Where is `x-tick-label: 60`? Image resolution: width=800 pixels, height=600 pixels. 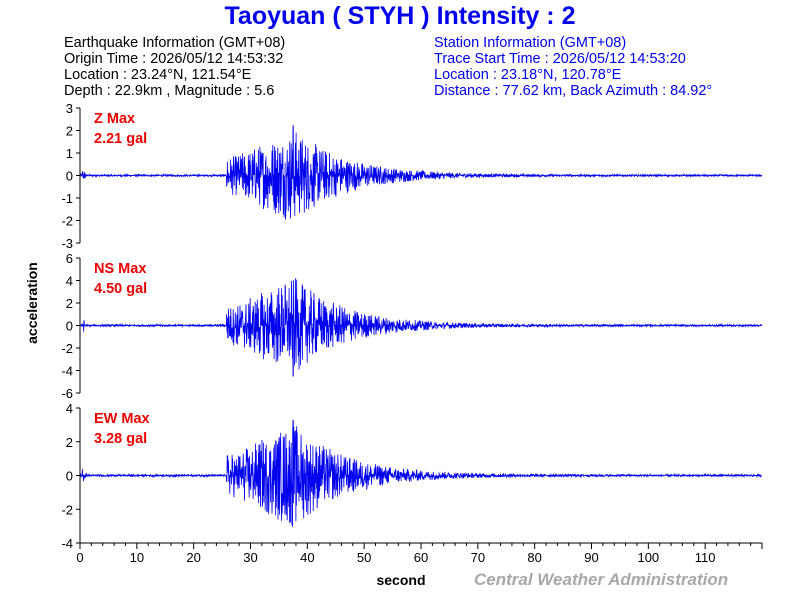
x-tick-label: 60 is located at coordinates (421, 557).